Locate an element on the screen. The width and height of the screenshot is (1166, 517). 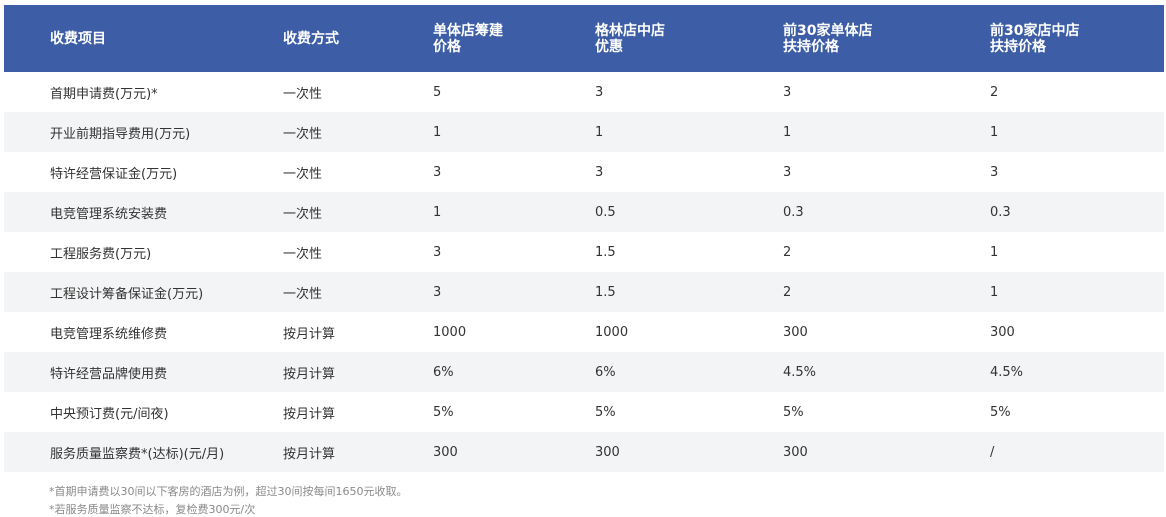
cell-item: 特许经营保证金(万元) is located at coordinates (114, 174).